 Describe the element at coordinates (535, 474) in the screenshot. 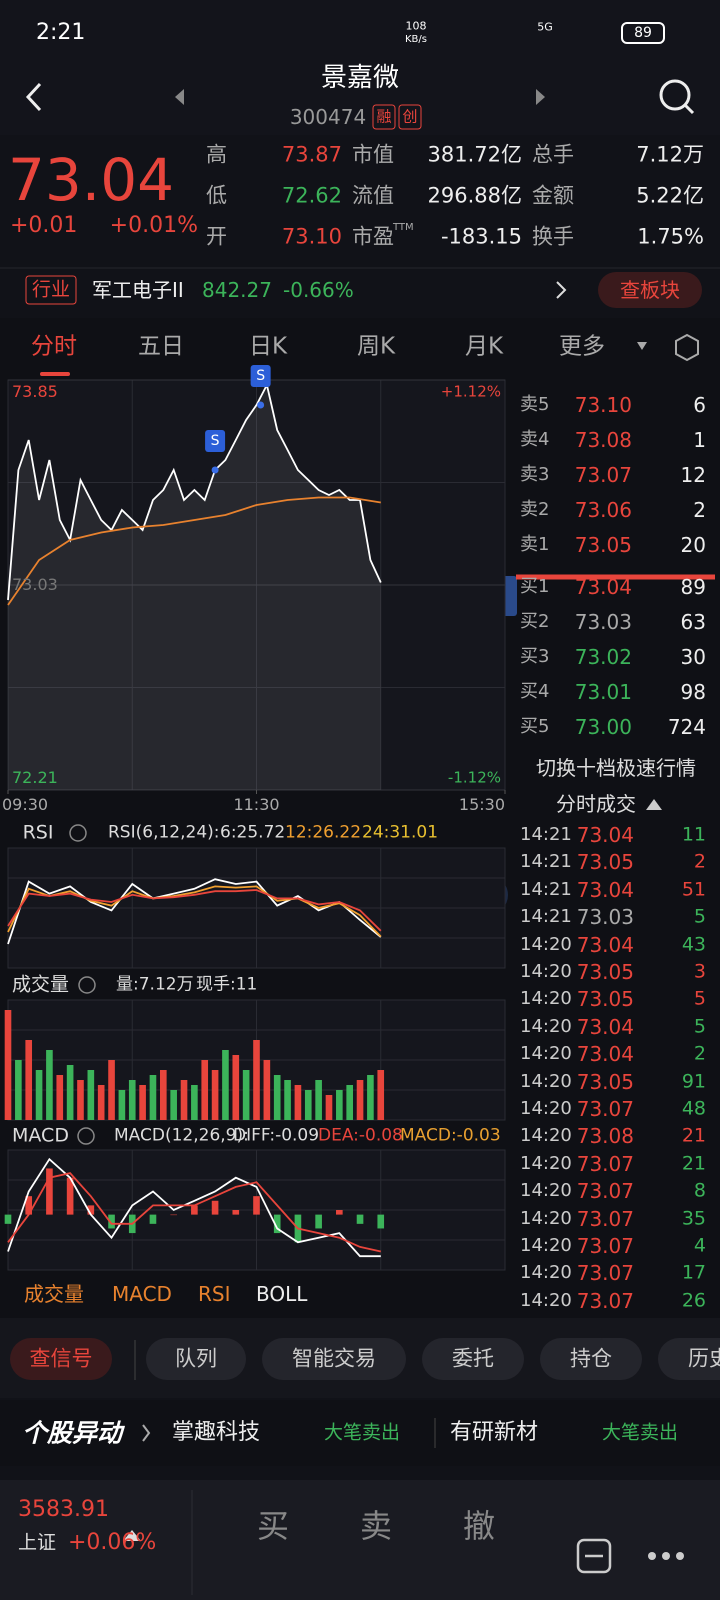

I see `book-level: 卖3` at that location.